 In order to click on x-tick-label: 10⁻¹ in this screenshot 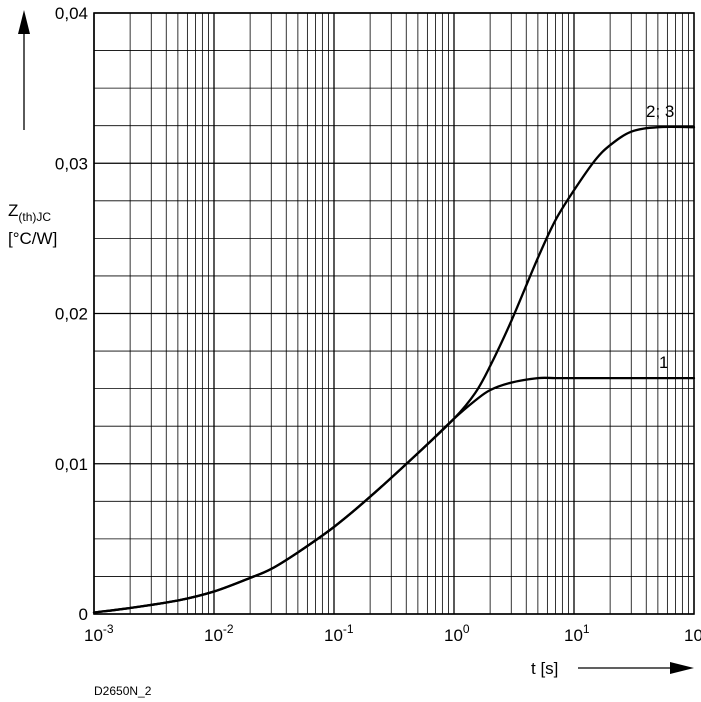, I will do `click(339, 633)`.